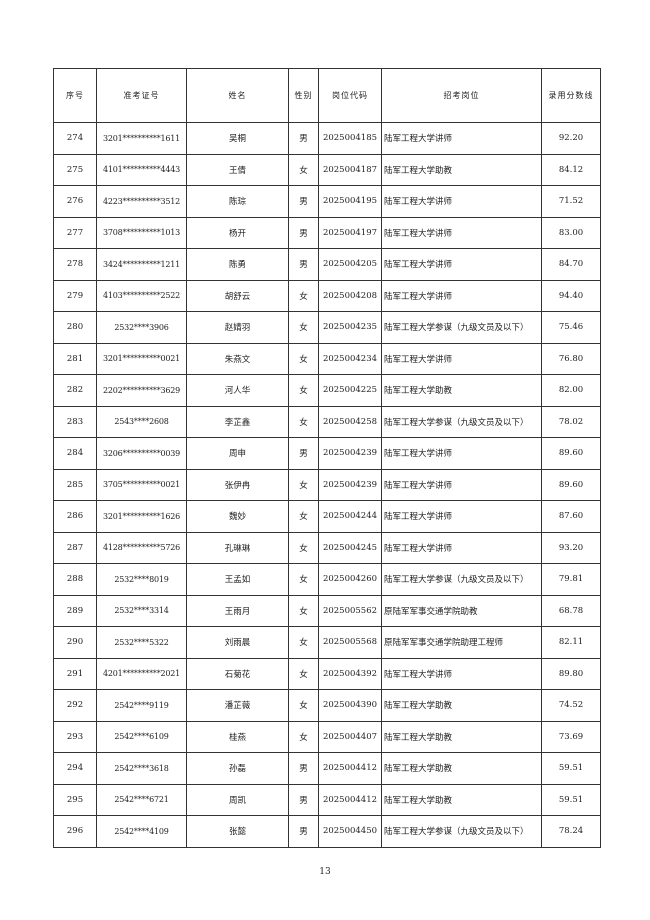  What do you see at coordinates (141, 768) in the screenshot?
I see `cell-exam-id: 2542****3618` at bounding box center [141, 768].